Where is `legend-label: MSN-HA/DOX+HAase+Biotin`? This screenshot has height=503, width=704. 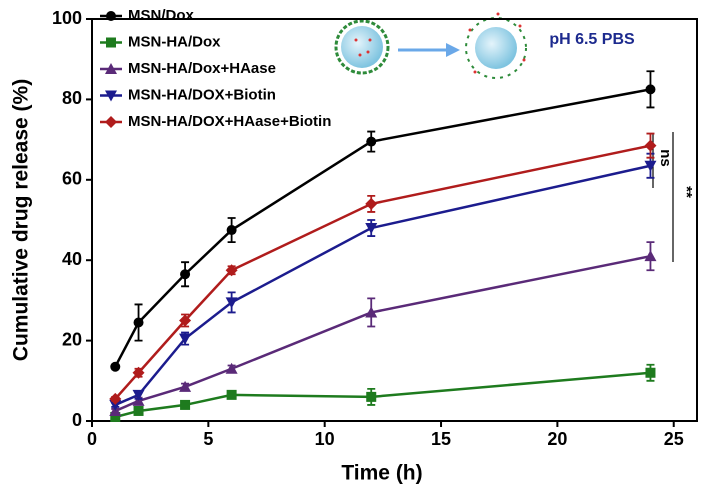 legend-label: MSN-HA/DOX+HAase+Biotin is located at coordinates (229, 121).